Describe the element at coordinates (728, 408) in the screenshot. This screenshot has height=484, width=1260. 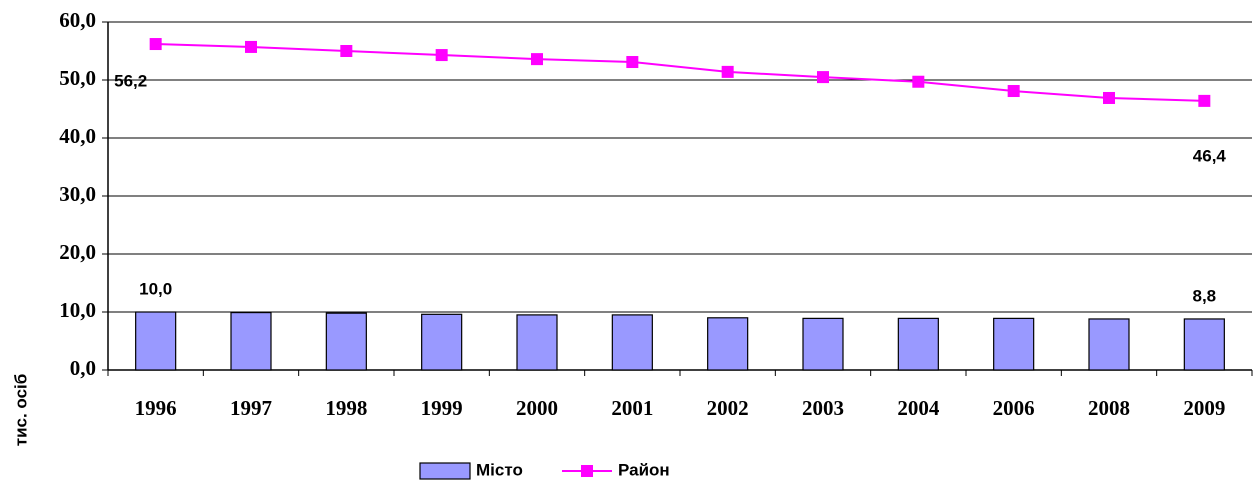
I see `x-tick-label: 2002` at that location.